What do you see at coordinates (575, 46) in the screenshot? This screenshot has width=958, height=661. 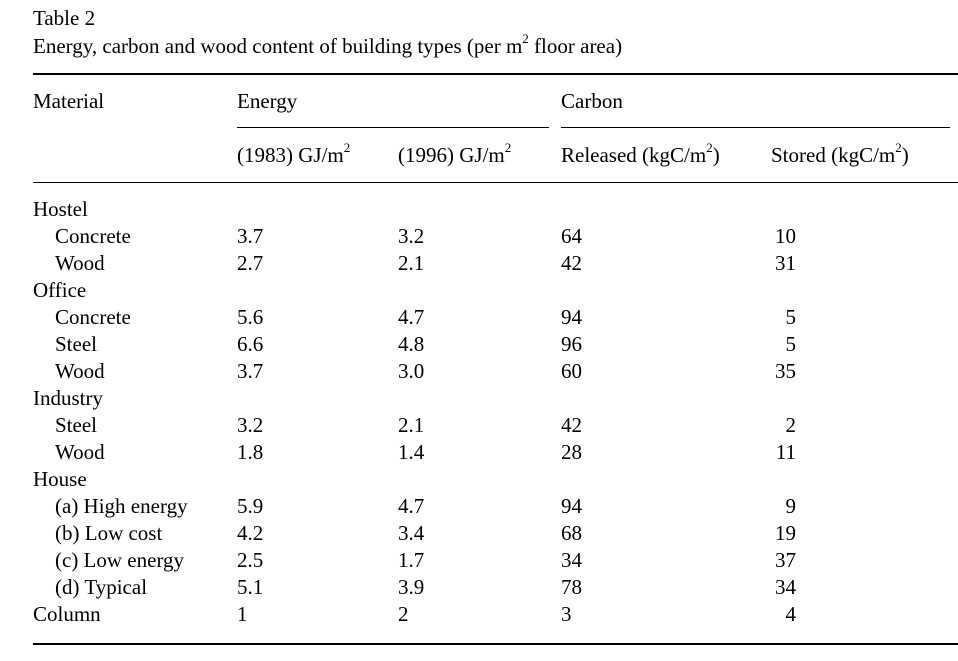 I see `table-title-end: floor area)` at bounding box center [575, 46].